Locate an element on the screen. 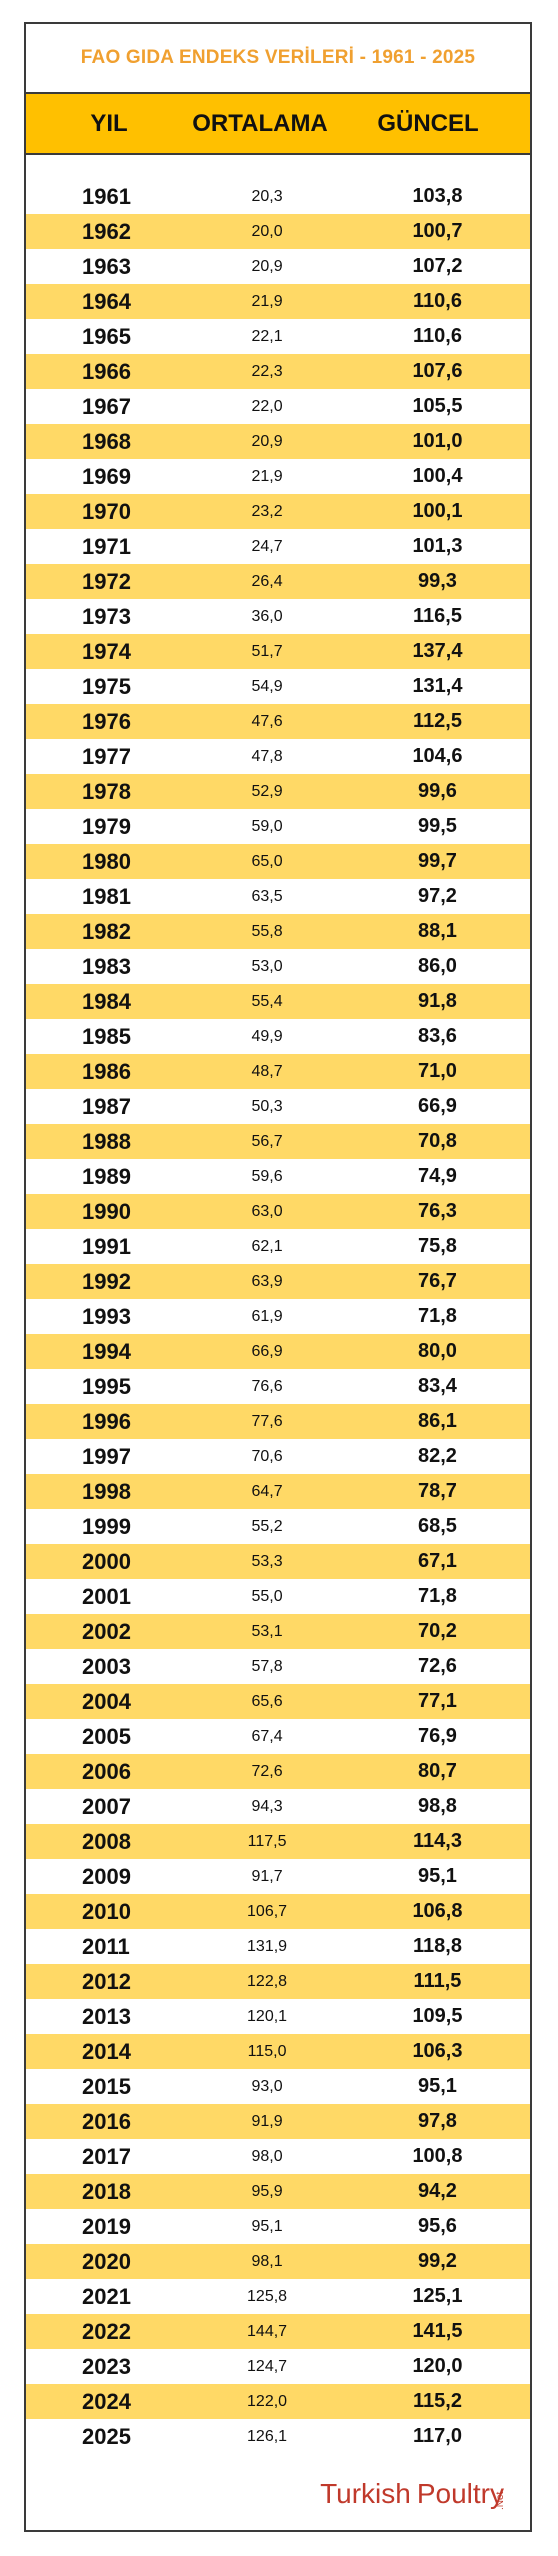 This screenshot has height=2556, width=558. cell-average: 22,1 is located at coordinates (267, 336).